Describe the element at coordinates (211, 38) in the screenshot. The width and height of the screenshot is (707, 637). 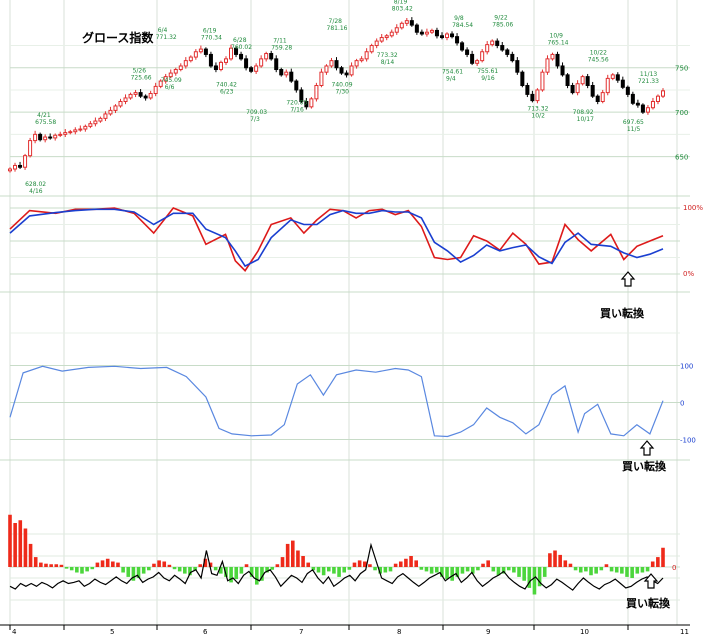
I see `high-point-value: 770.34` at that location.